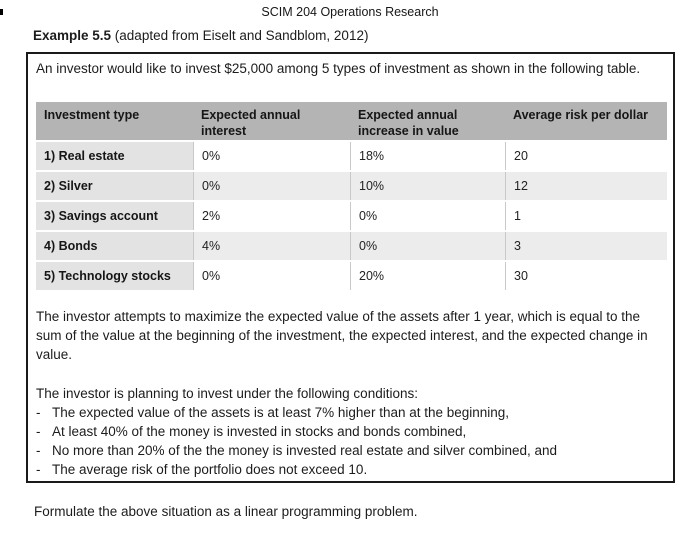 The image size is (700, 543). I want to click on cell-risk: 1, so click(586, 216).